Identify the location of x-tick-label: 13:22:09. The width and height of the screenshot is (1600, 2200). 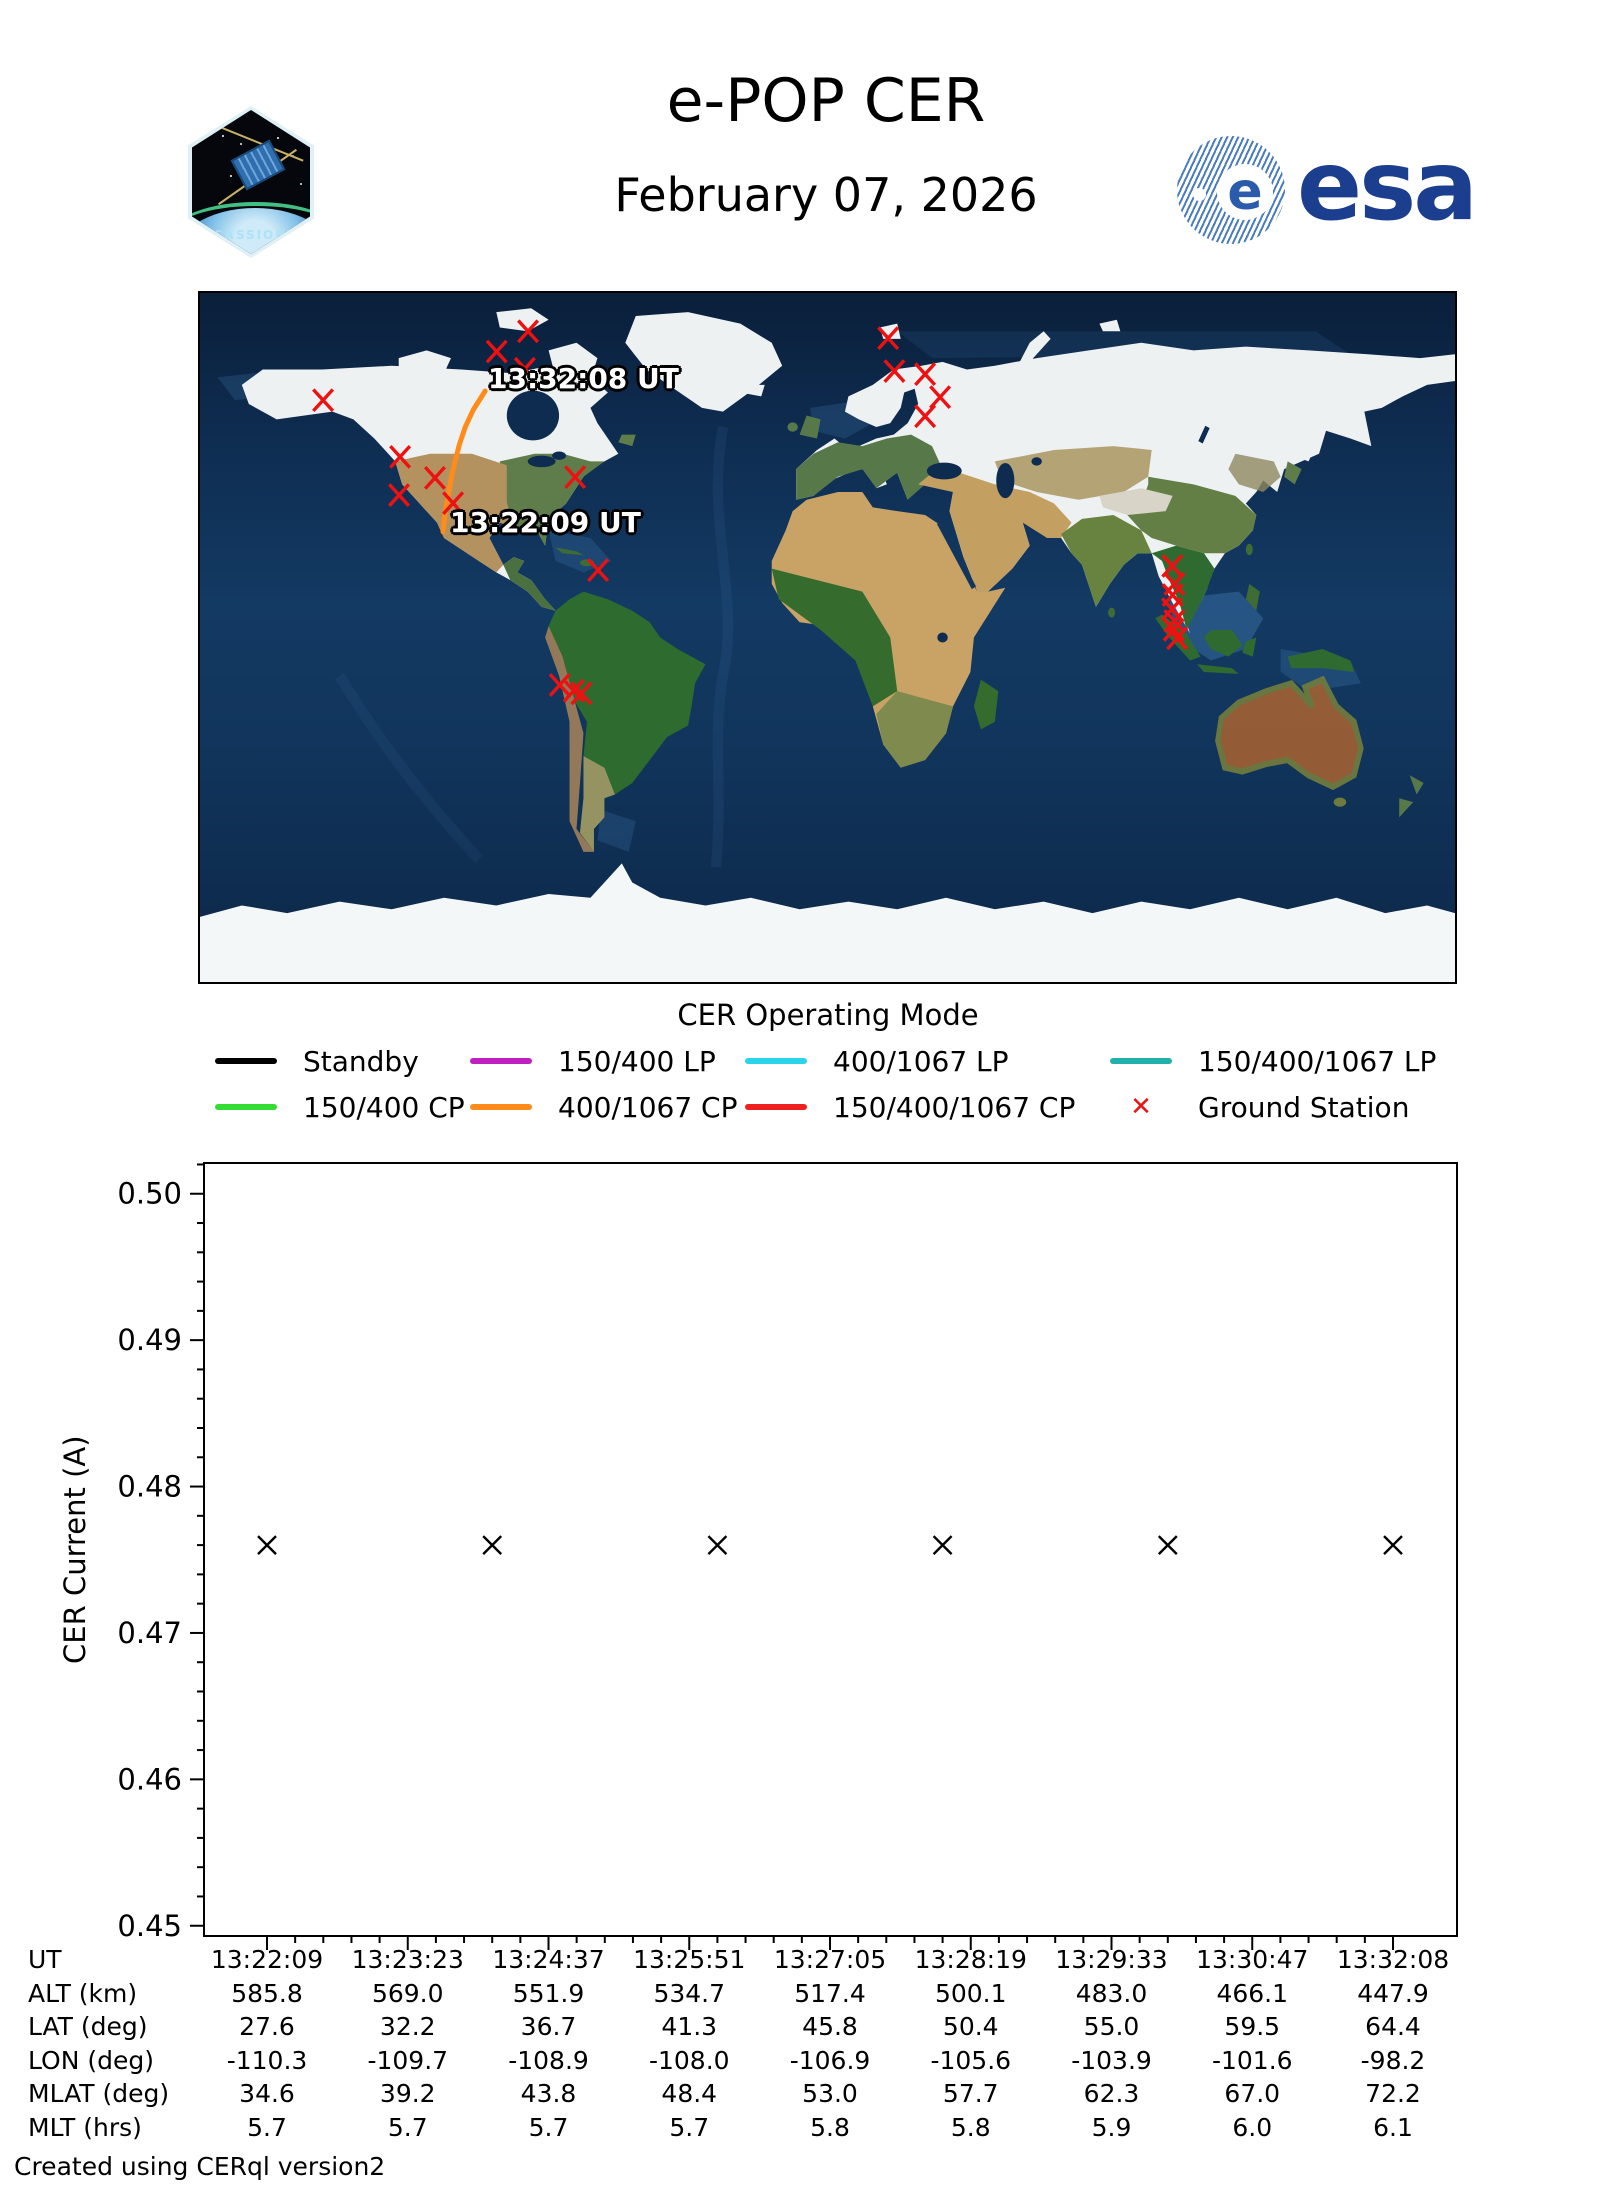
(267, 1959).